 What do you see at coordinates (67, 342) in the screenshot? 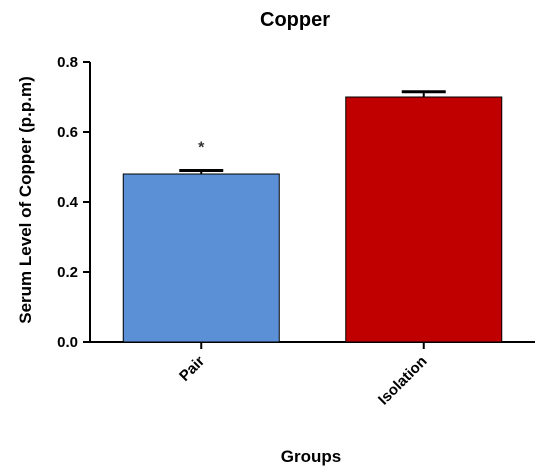
I see `y-tick-label: 0.0` at bounding box center [67, 342].